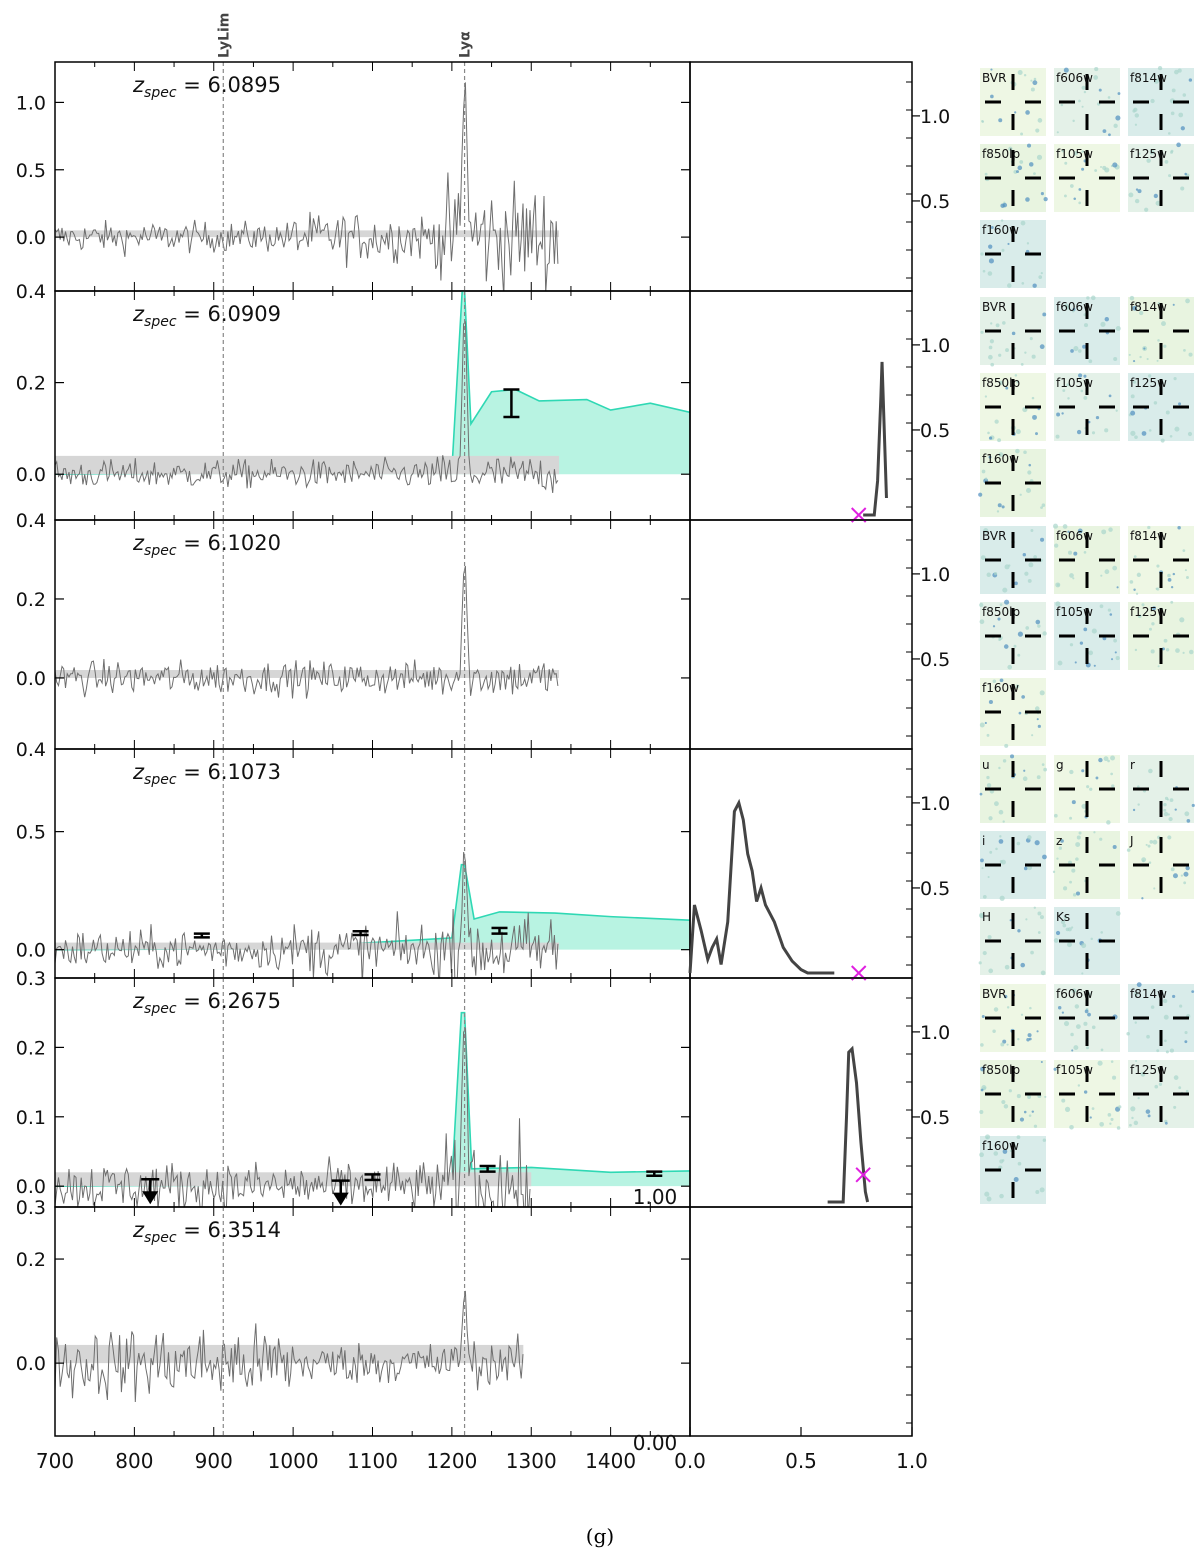 The image size is (1200, 1553). I want to click on pdf-y-tick-label: 0.5, so click(935, 202).